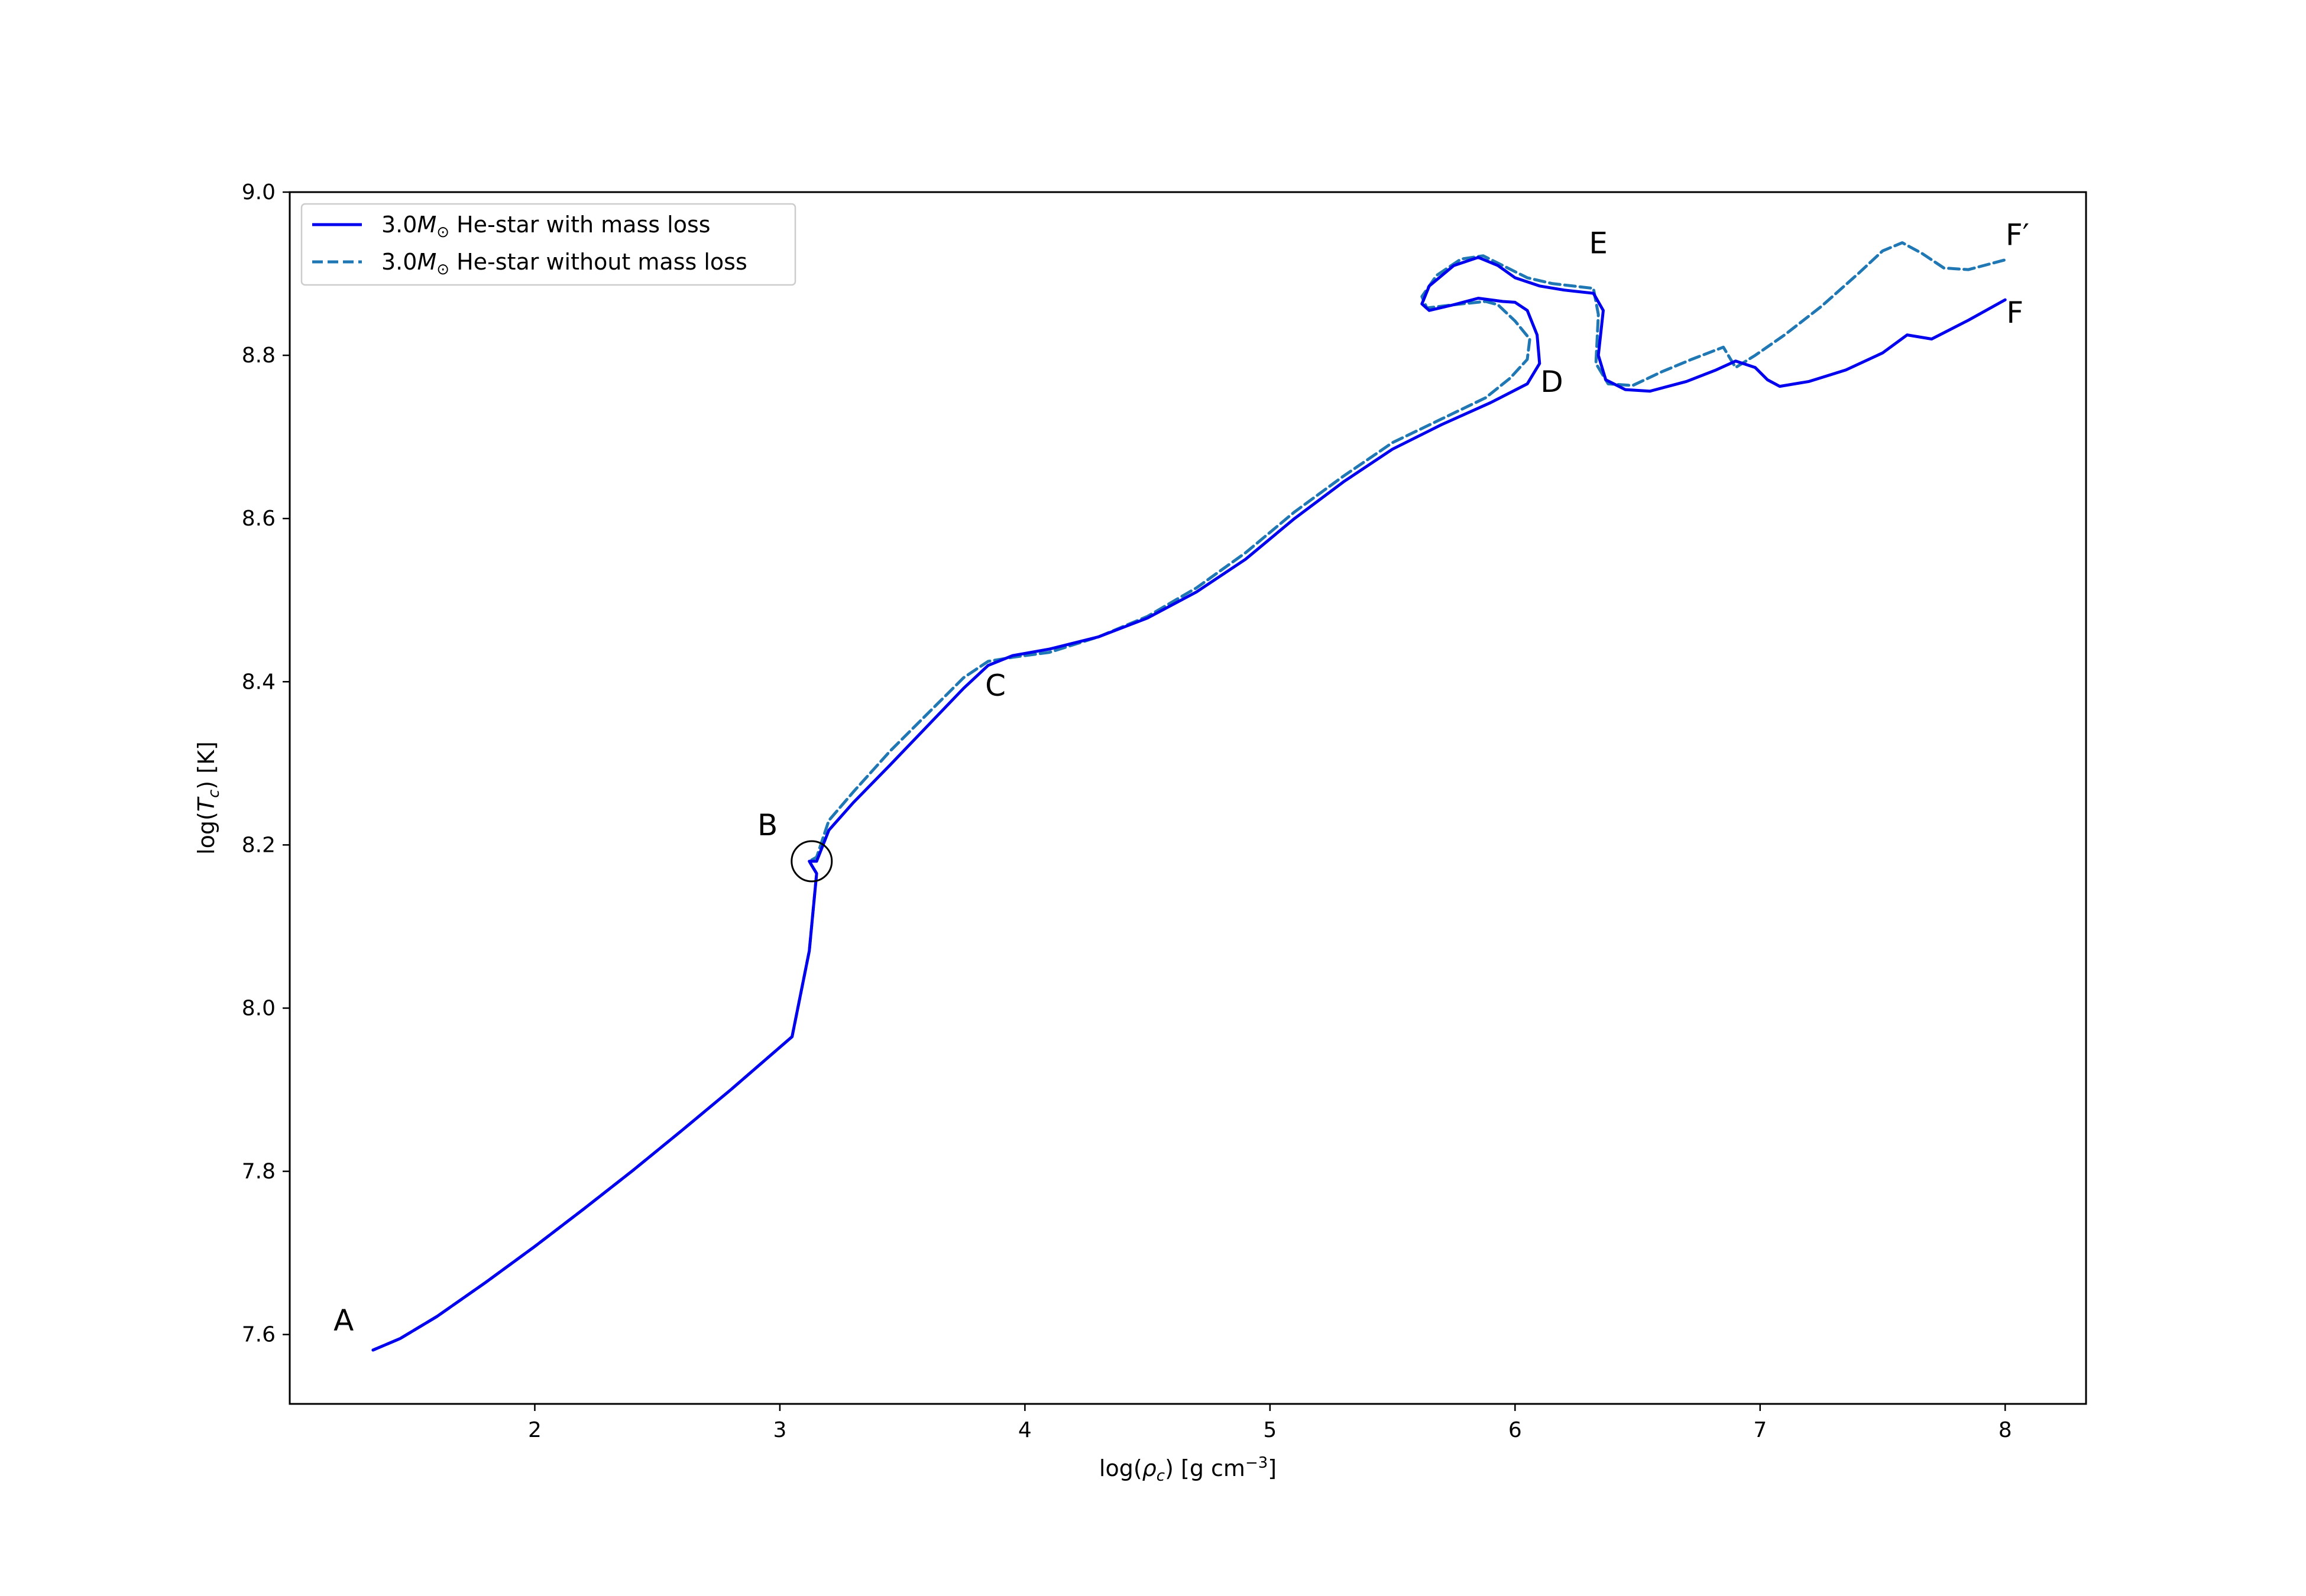  Describe the element at coordinates (266, 764) in the screenshot. I see `y-axis-ticks: 7.6 7.8 8.0 8.2 8.4 8.6 8.8 9.0` at that location.